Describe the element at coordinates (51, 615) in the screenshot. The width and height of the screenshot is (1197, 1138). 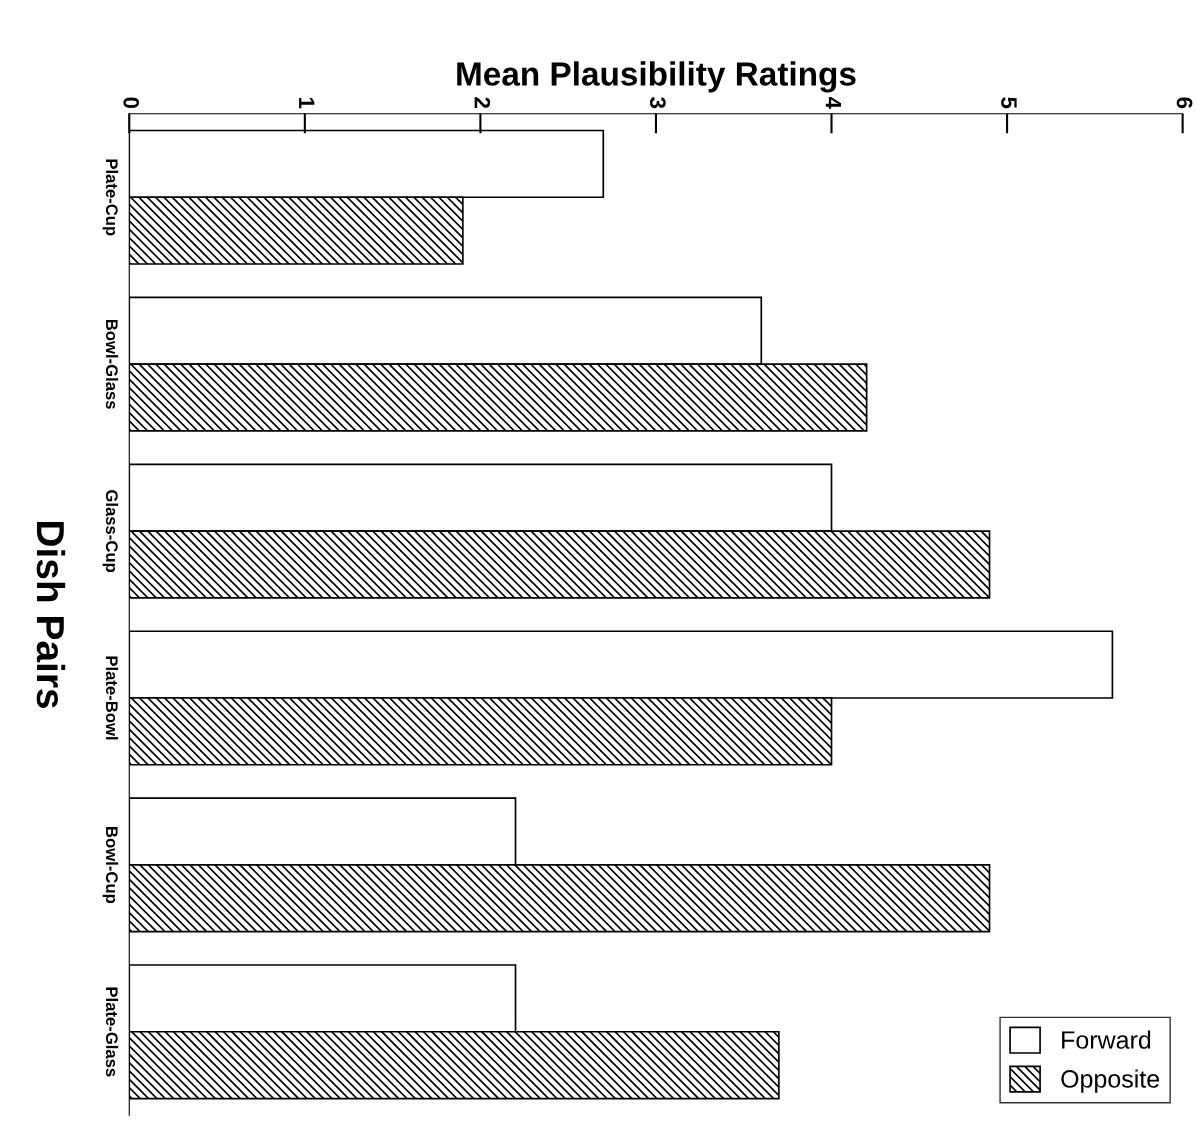
I see `y-axis-title: Dish Pairs` at that location.